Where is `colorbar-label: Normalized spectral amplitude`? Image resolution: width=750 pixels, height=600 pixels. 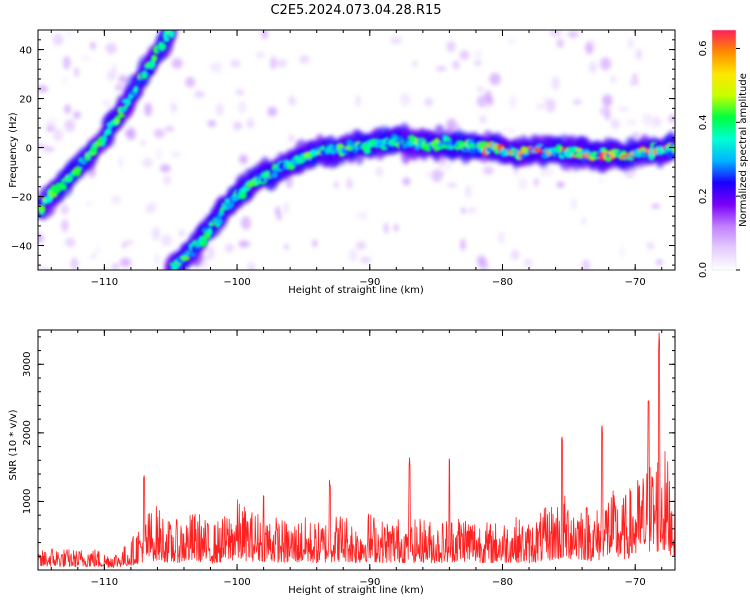 colorbar-label: Normalized spectral amplitude is located at coordinates (743, 150).